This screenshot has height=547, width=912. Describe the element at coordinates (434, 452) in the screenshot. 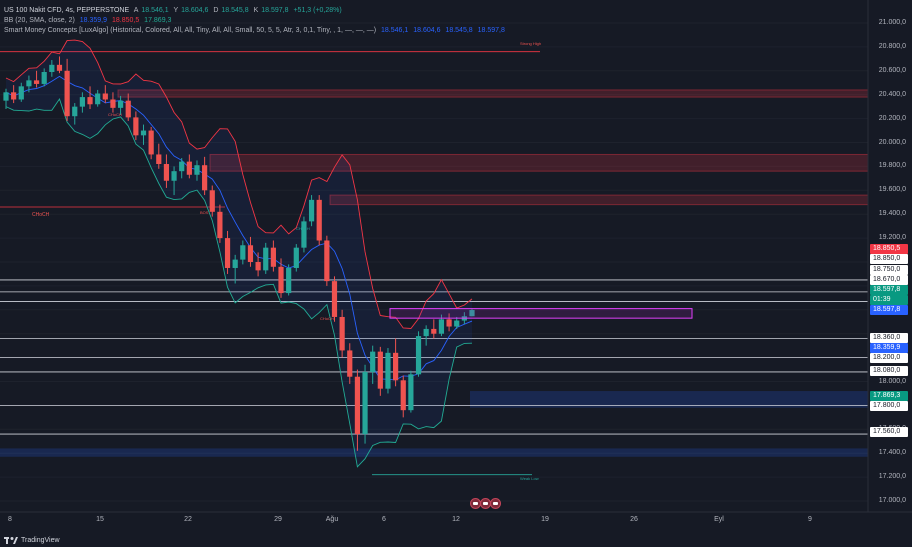

I see `demand-zone` at that location.